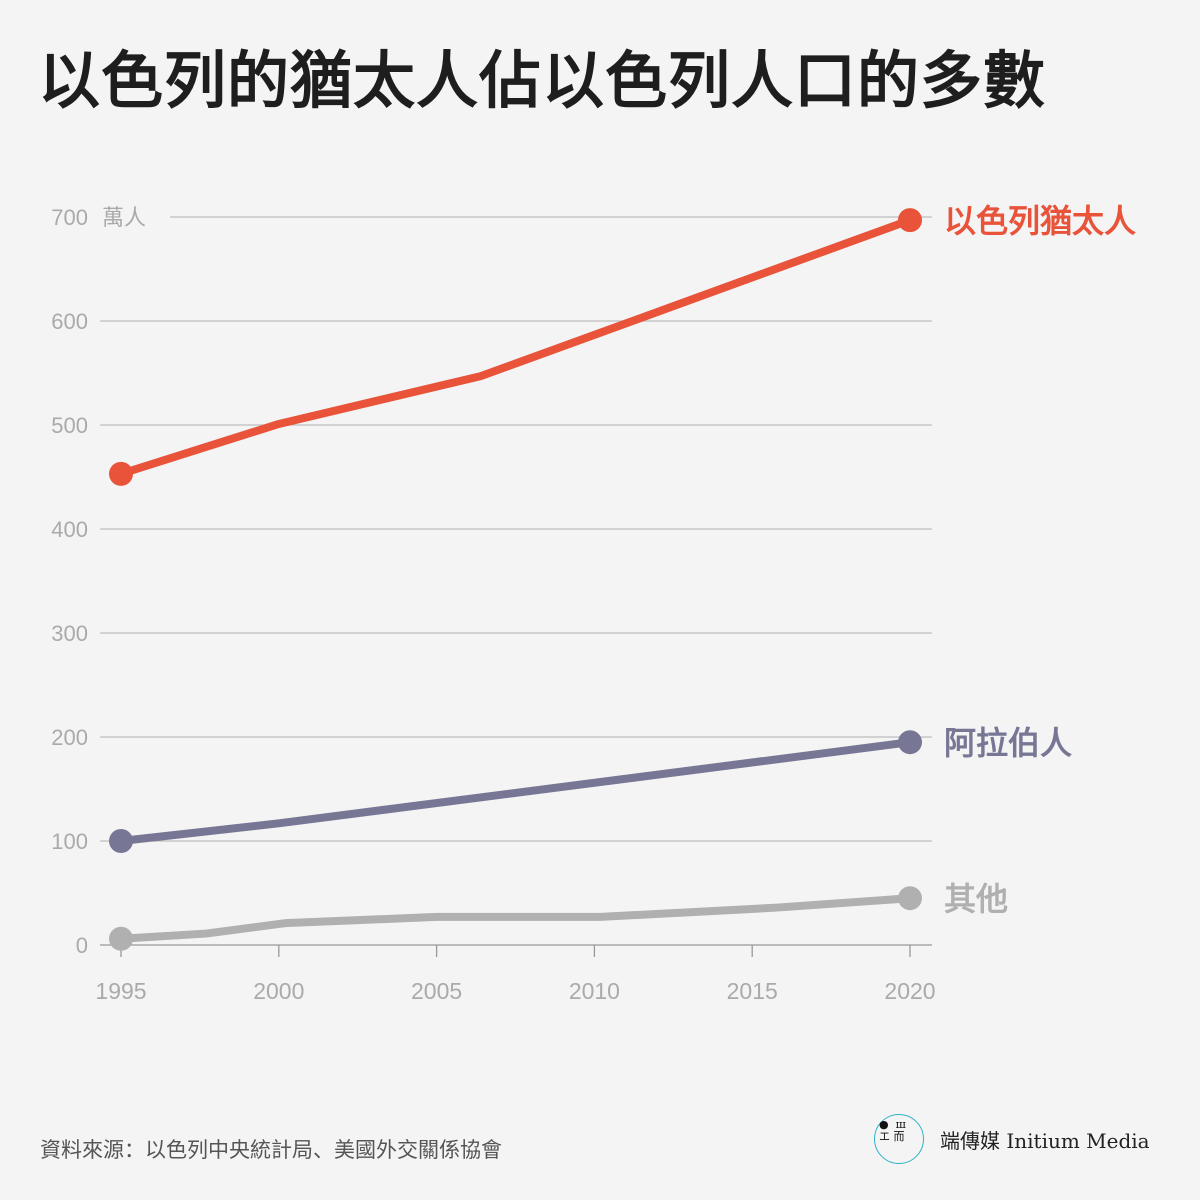 This screenshot has width=1200, height=1200. What do you see at coordinates (124, 218) in the screenshot?
I see `y-unit-label: 萬人` at bounding box center [124, 218].